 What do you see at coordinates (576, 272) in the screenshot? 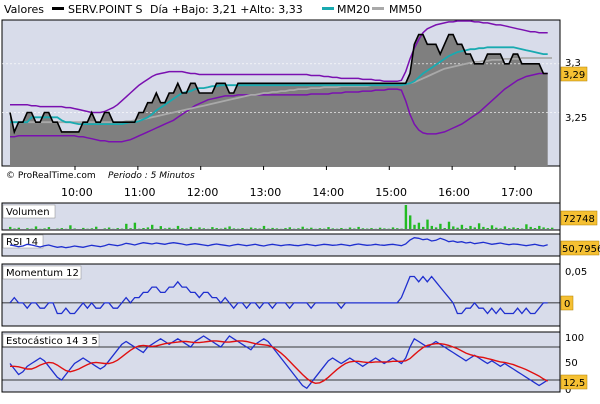
I see `momentum-y-tick: 0,05` at bounding box center [576, 272].